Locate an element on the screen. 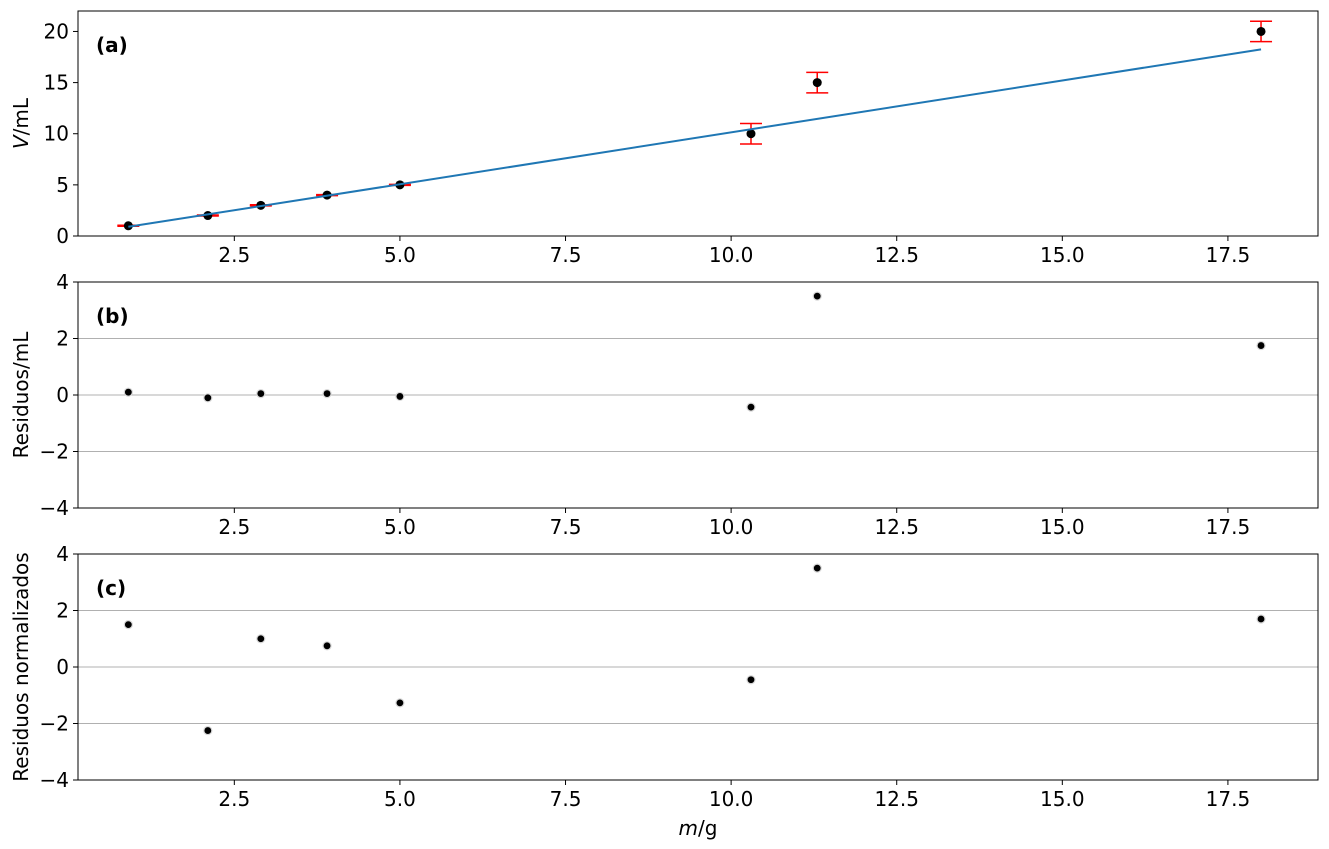  x-axis-label: m/g is located at coordinates (698, 828).